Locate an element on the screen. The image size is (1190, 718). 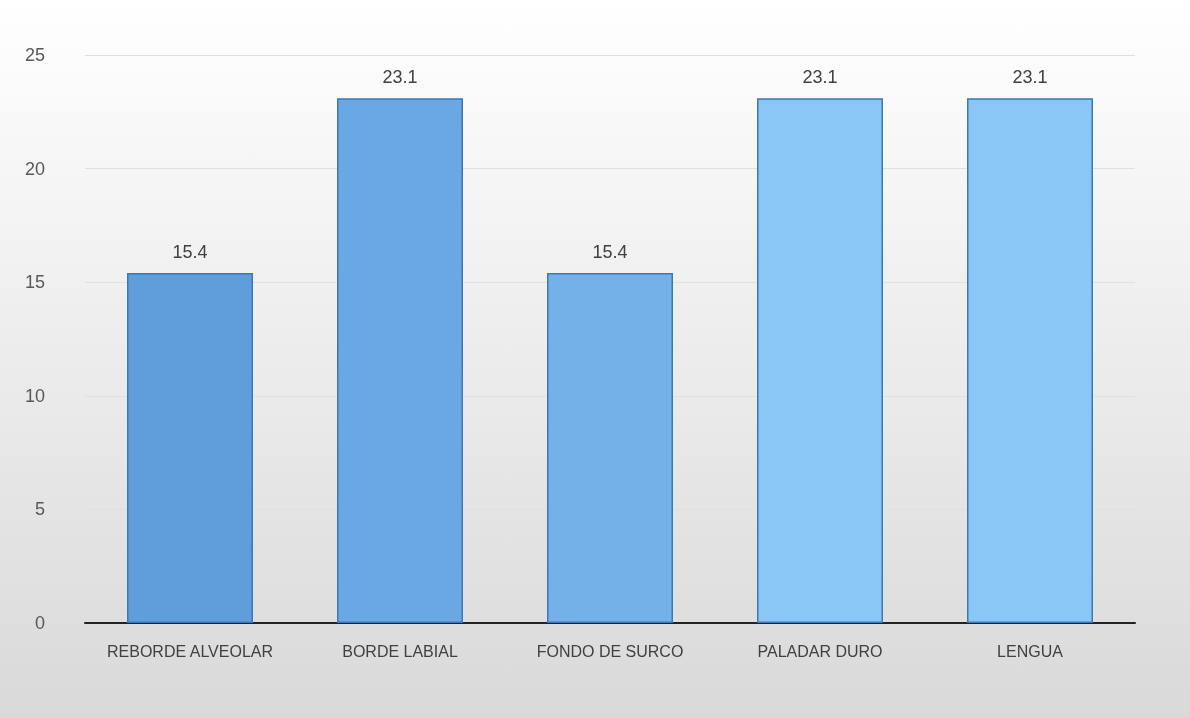
x-tick-label: LENGUA is located at coordinates (1030, 651).